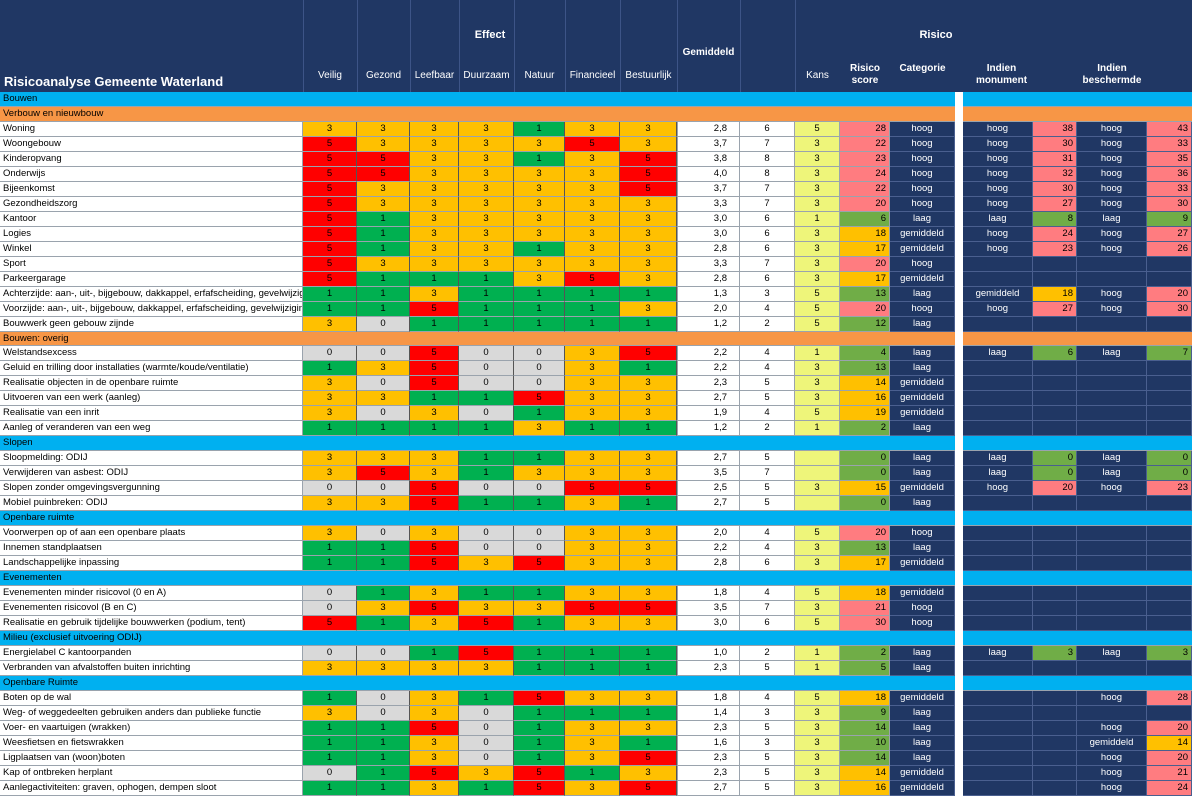 The image size is (1192, 796). Describe the element at coordinates (151, 174) in the screenshot. I see `row-label: Onderwijs` at that location.